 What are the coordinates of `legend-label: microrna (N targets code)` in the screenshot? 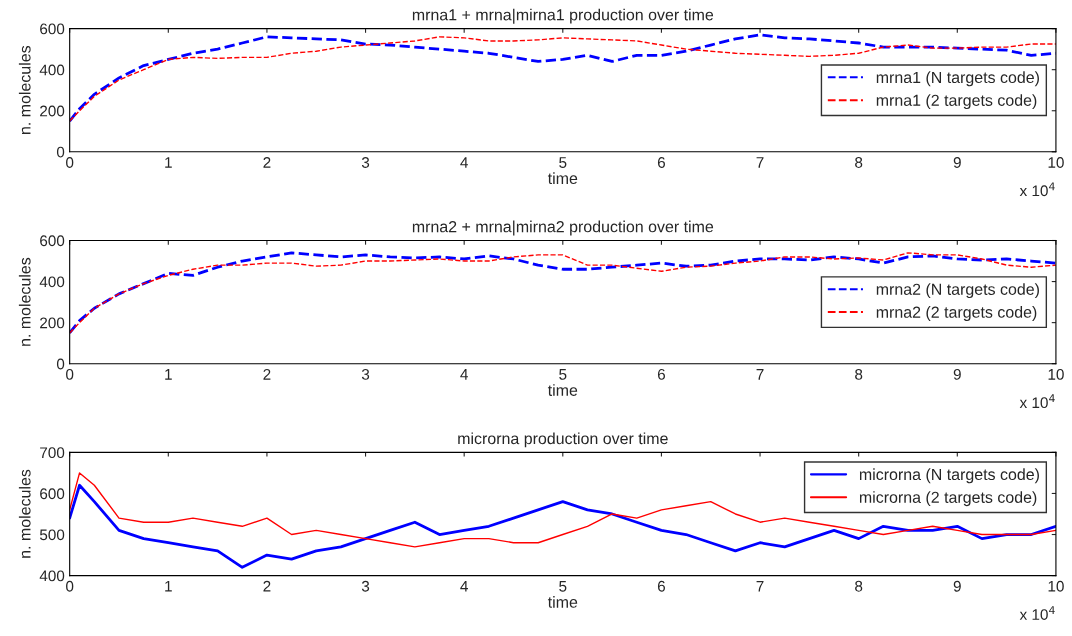 It's located at (949, 476).